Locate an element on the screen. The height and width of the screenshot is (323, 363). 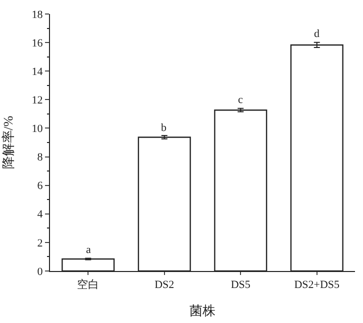
y-axis-title: 降解率/% is located at coordinates (8, 143).